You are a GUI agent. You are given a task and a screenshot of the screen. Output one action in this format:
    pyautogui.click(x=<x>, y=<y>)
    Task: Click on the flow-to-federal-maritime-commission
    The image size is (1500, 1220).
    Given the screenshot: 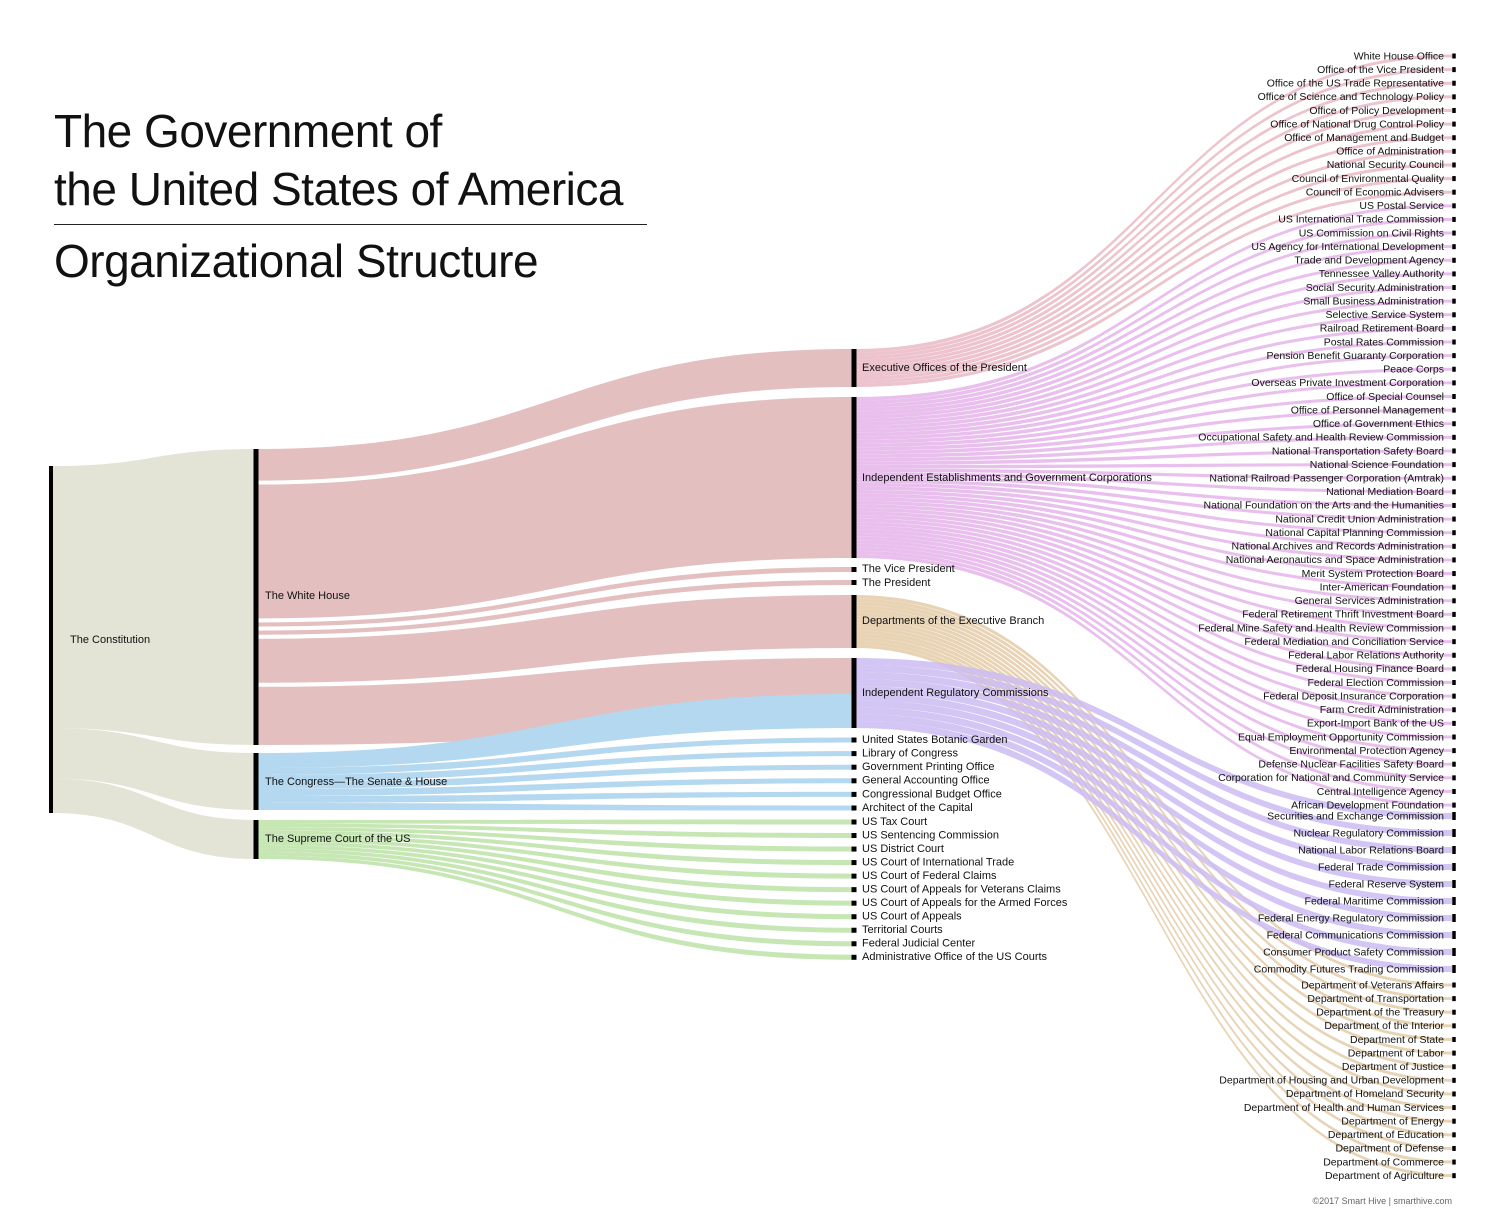 What is the action you would take?
    pyautogui.click(x=1153, y=798)
    